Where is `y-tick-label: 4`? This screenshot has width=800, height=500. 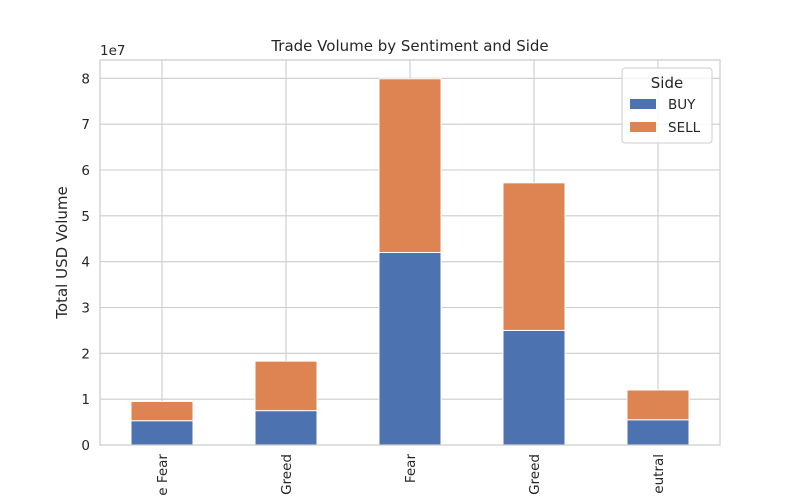 y-tick-label: 4 is located at coordinates (85, 263).